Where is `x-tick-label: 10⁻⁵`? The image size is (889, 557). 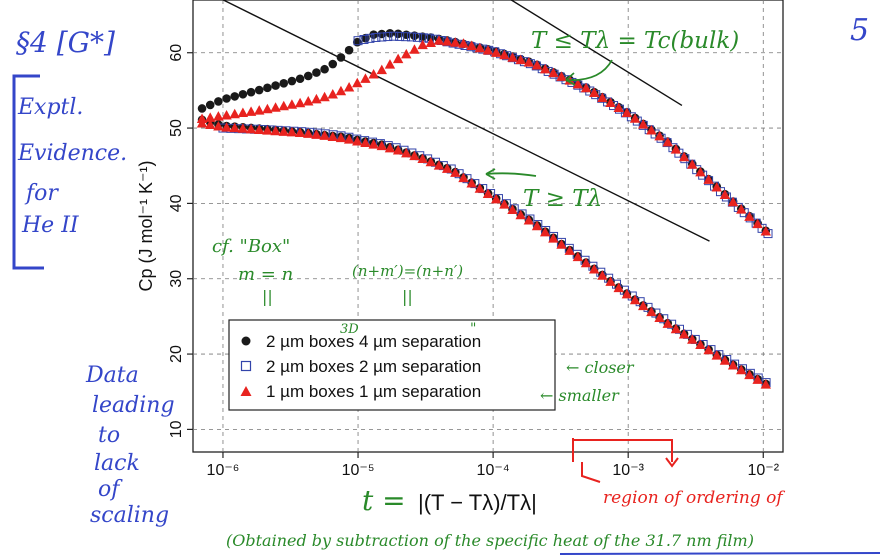 x-tick-label: 10⁻⁵ is located at coordinates (358, 470).